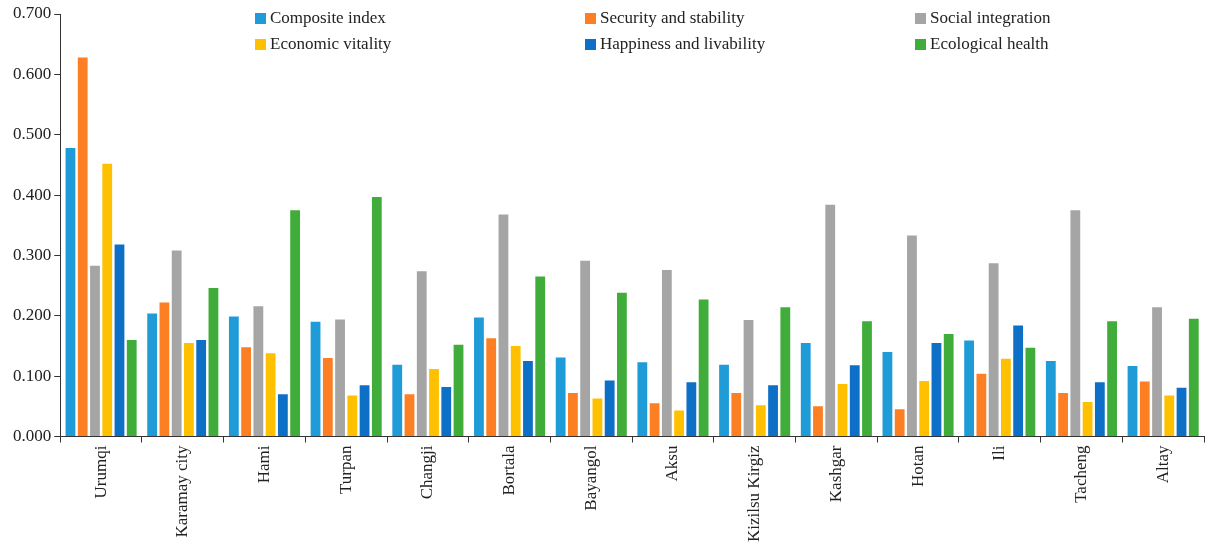  I want to click on x-tick-label: Ili, so click(999, 453).